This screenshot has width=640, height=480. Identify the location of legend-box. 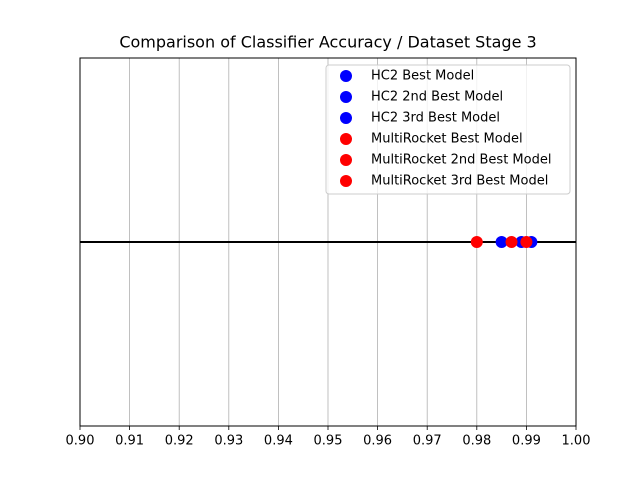
(448, 129).